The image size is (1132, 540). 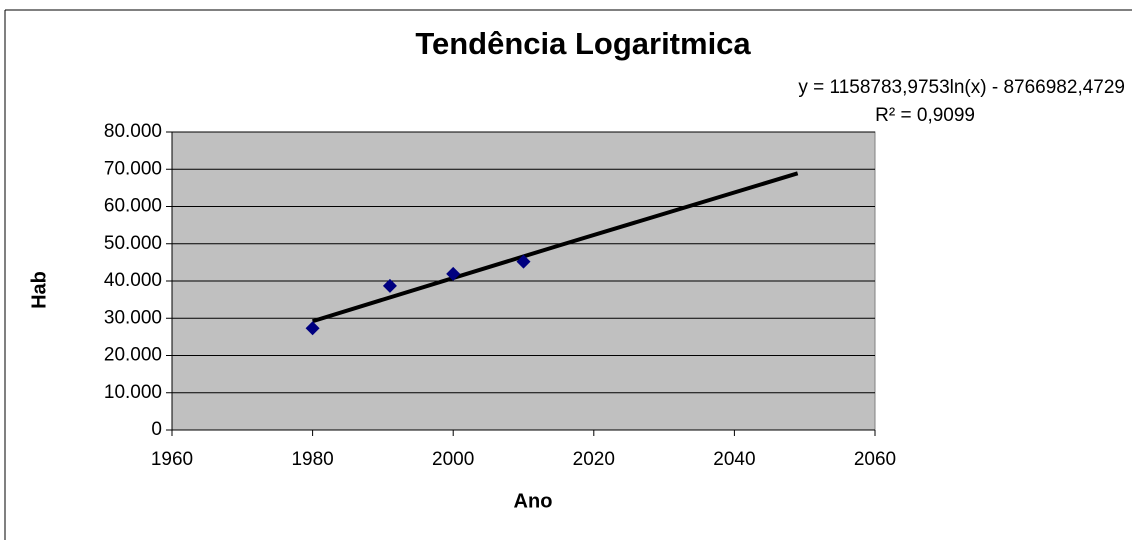 What do you see at coordinates (39, 290) in the screenshot?
I see `y-axis-title: Hab` at bounding box center [39, 290].